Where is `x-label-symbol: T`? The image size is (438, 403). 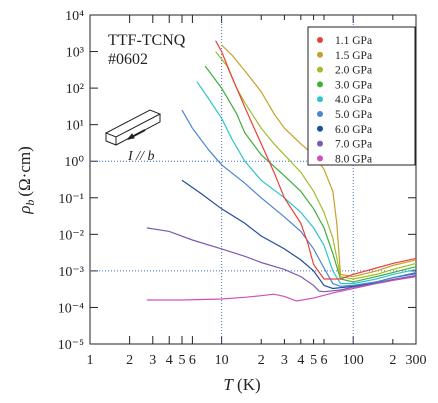
x-label-symbol: T is located at coordinates (228, 384).